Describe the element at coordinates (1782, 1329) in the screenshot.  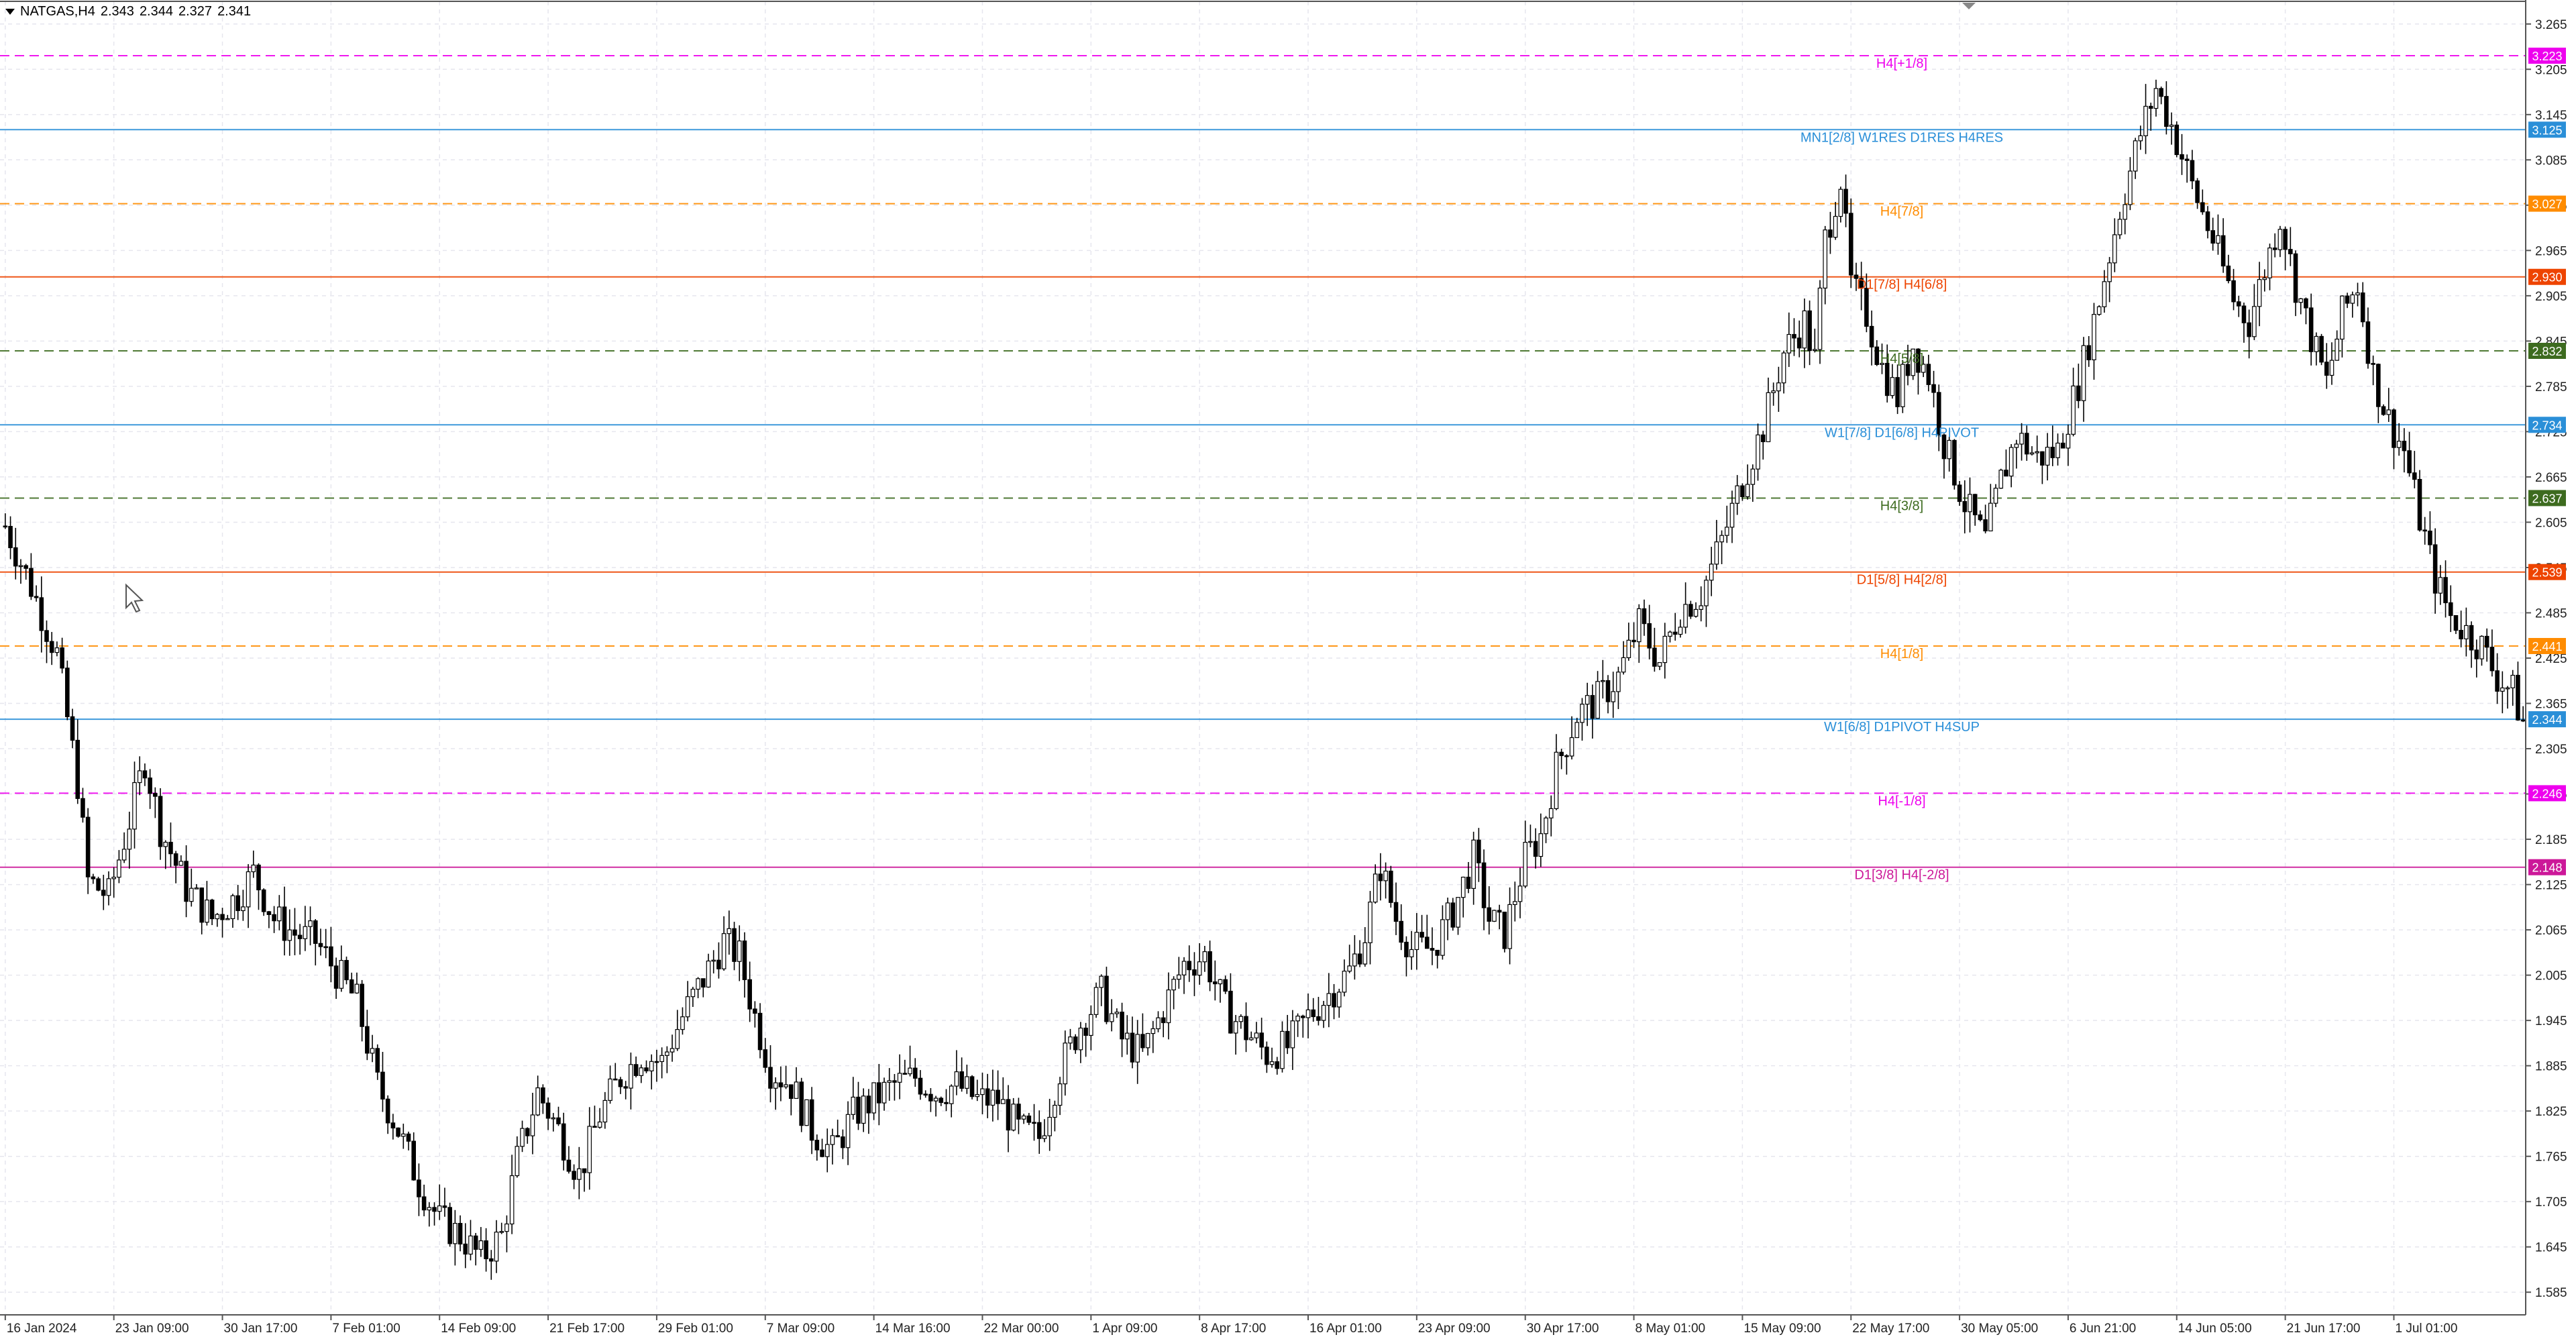
I see `time-tick-label: 15 May 09:00` at that location.